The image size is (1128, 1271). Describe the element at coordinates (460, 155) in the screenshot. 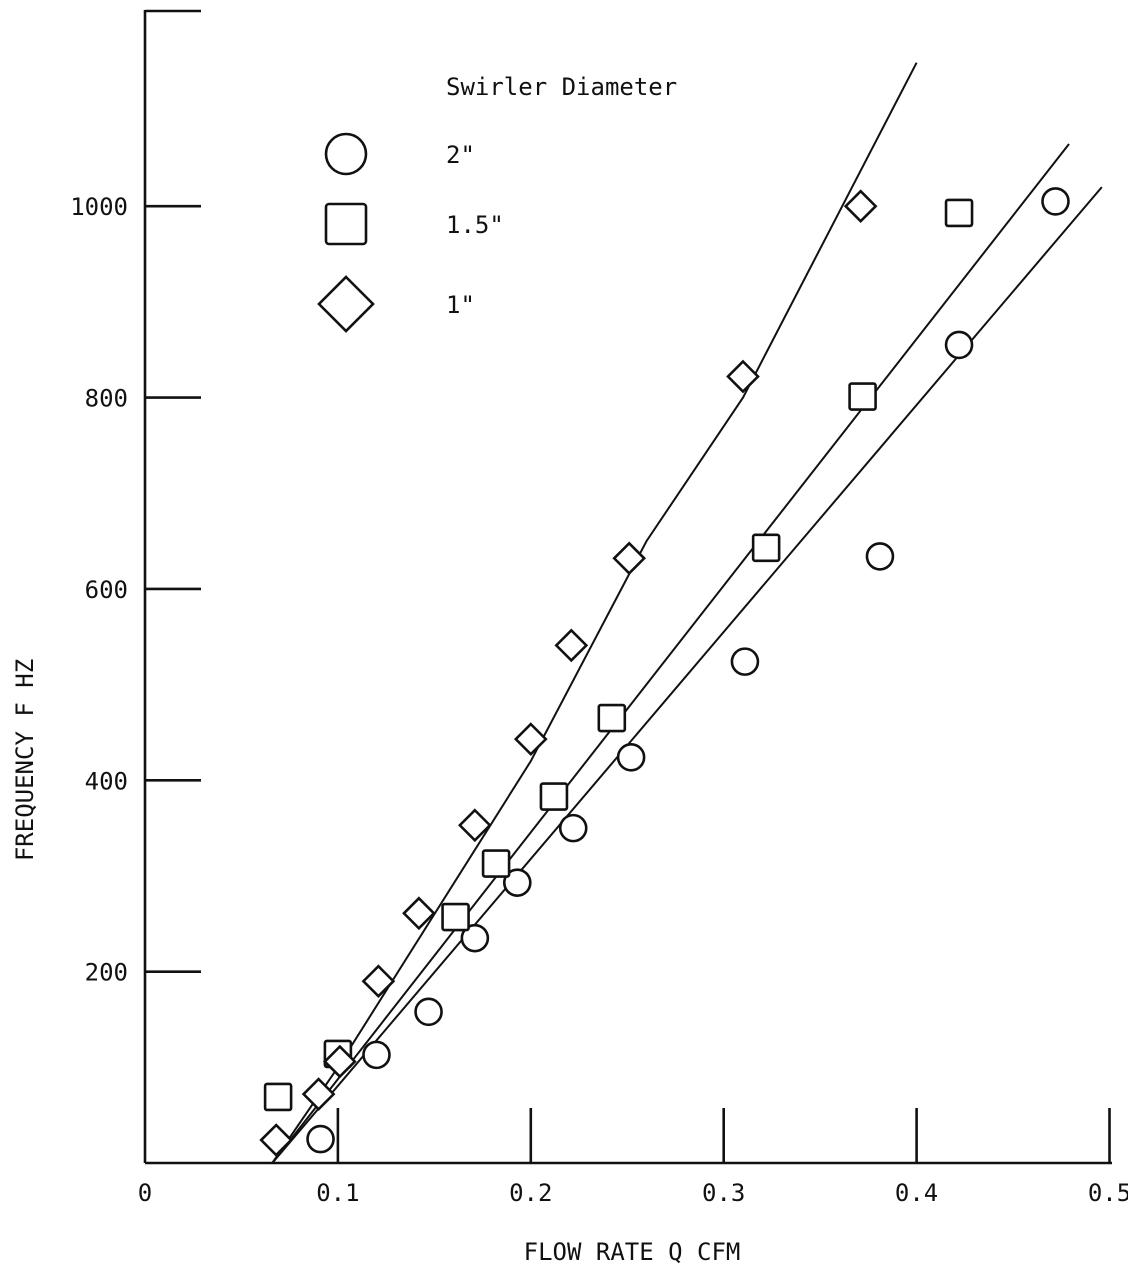

I see `legend-label-circle: 2"` at that location.